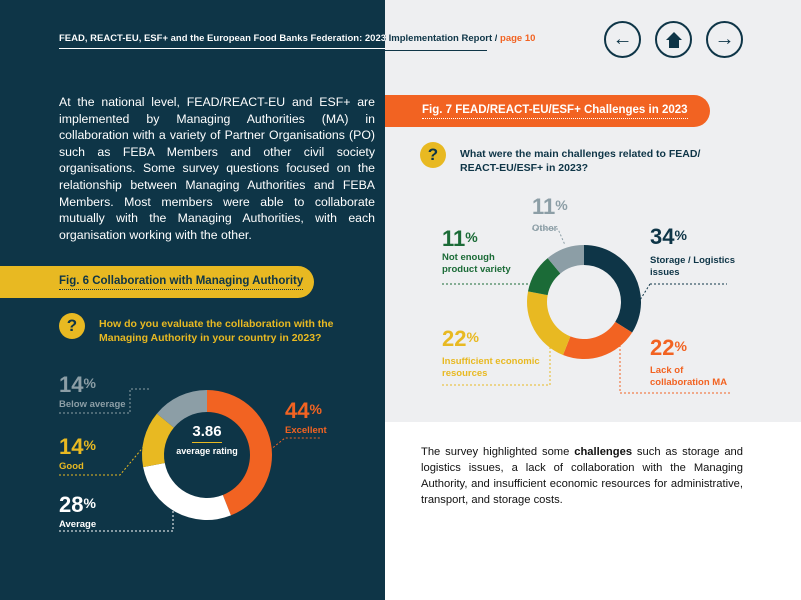  Describe the element at coordinates (460, 238) in the screenshot. I see `label-variety-pct: 11%` at that location.